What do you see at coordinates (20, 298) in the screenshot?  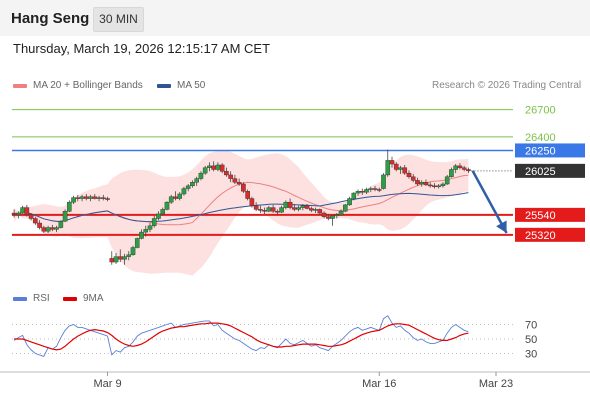 I see `rsi-swatch` at bounding box center [20, 298].